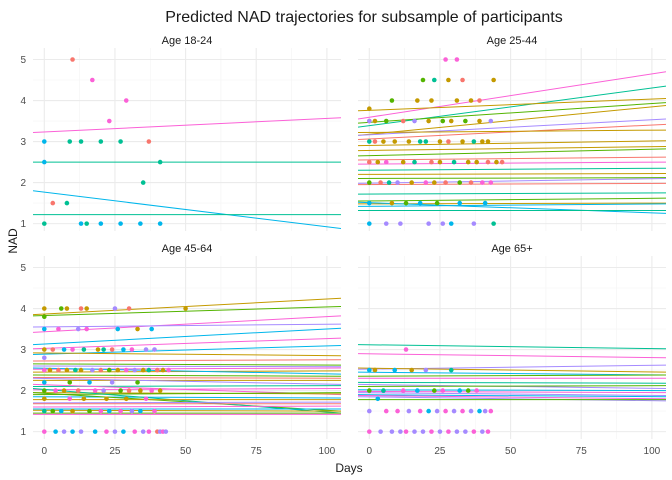  What do you see at coordinates (13, 241) in the screenshot?
I see `y-axis-label: NAD` at bounding box center [13, 241].